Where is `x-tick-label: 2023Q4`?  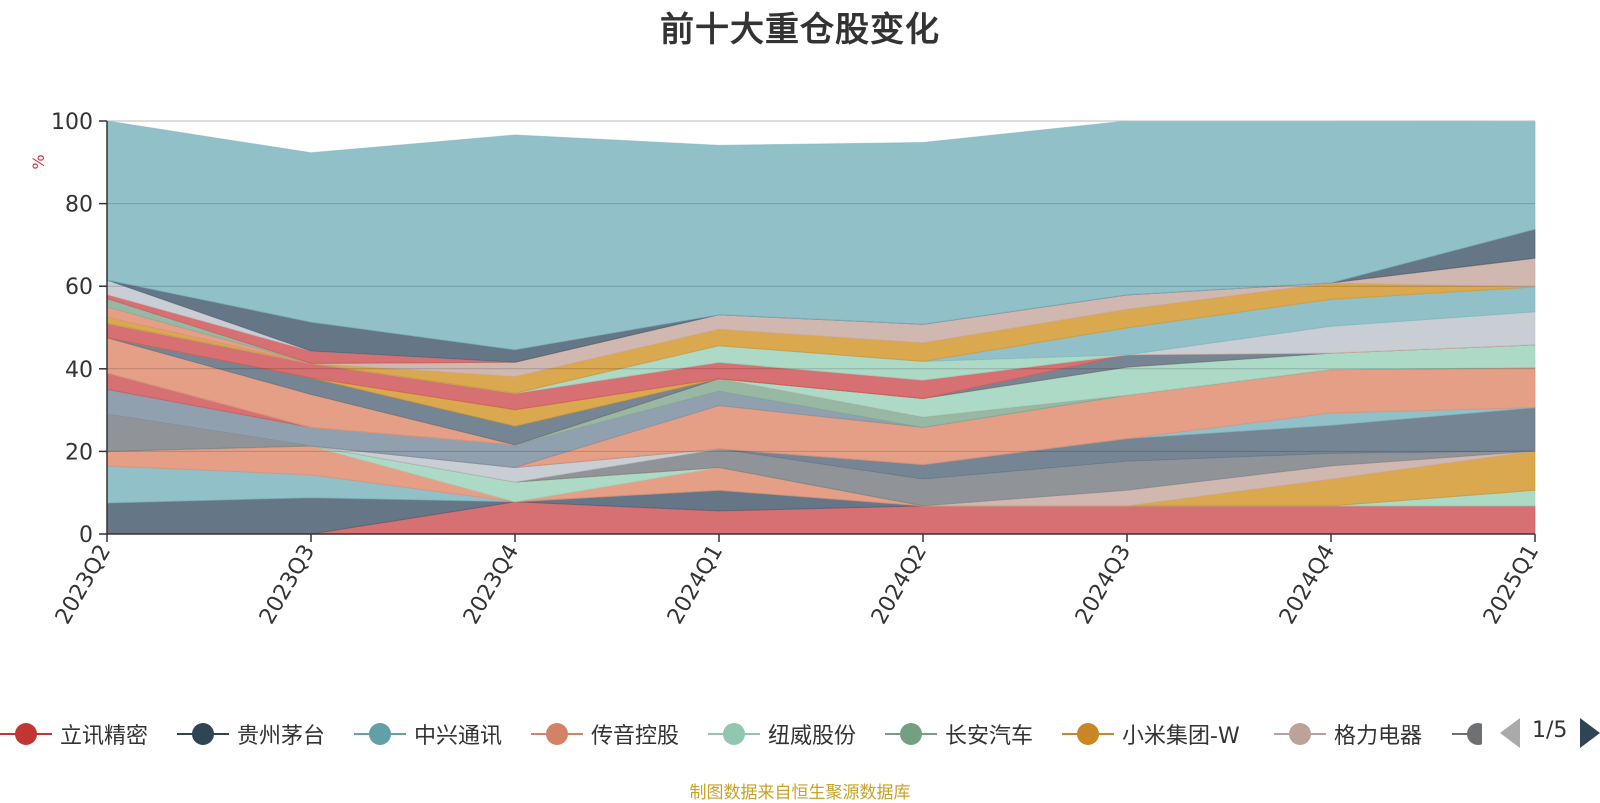 x-tick-label: 2023Q4 is located at coordinates (491, 585).